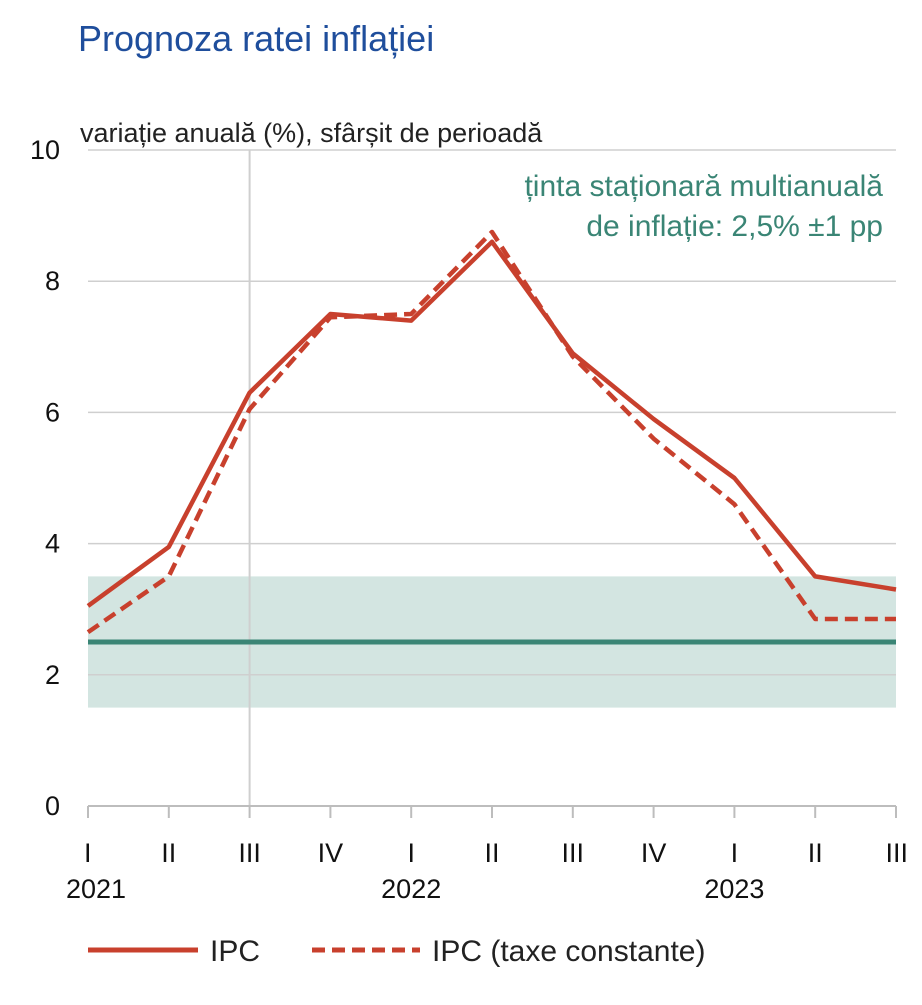 The height and width of the screenshot is (1005, 922). I want to click on year-label-2021: 2021, so click(96, 889).